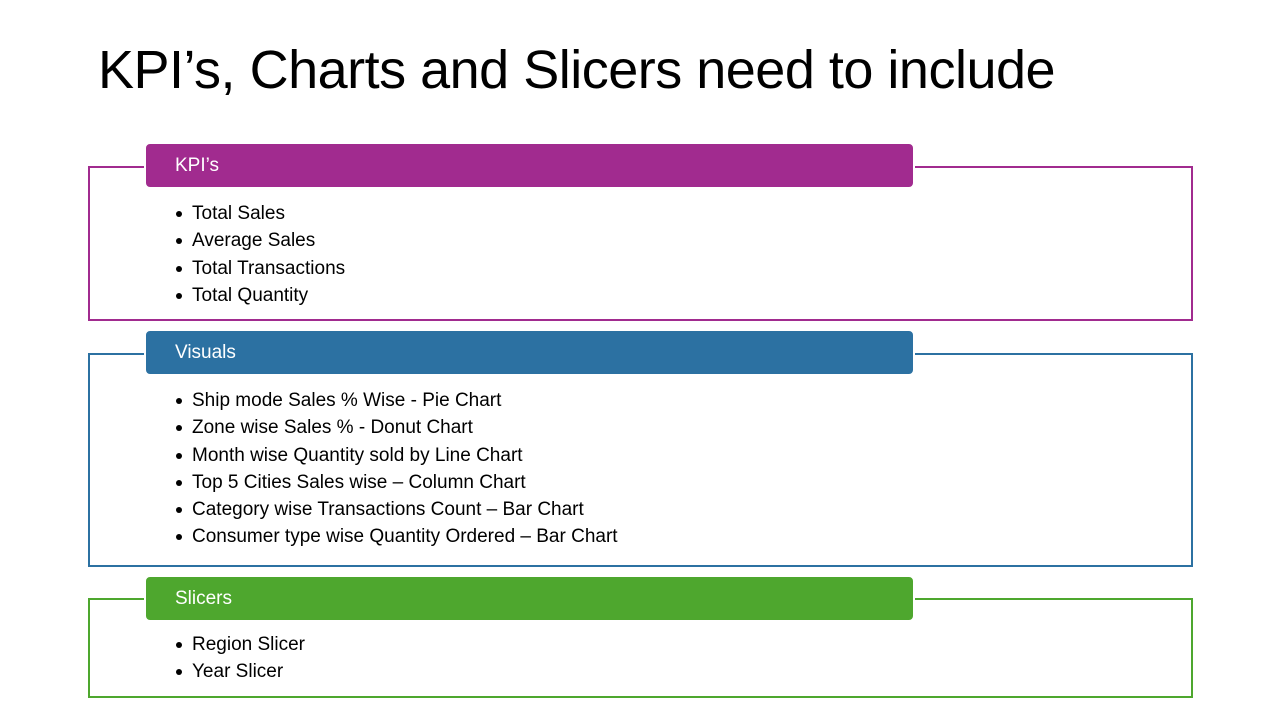 This screenshot has height=720, width=1280. I want to click on slicers-list: Region Slicer Year Slicer, so click(240, 658).